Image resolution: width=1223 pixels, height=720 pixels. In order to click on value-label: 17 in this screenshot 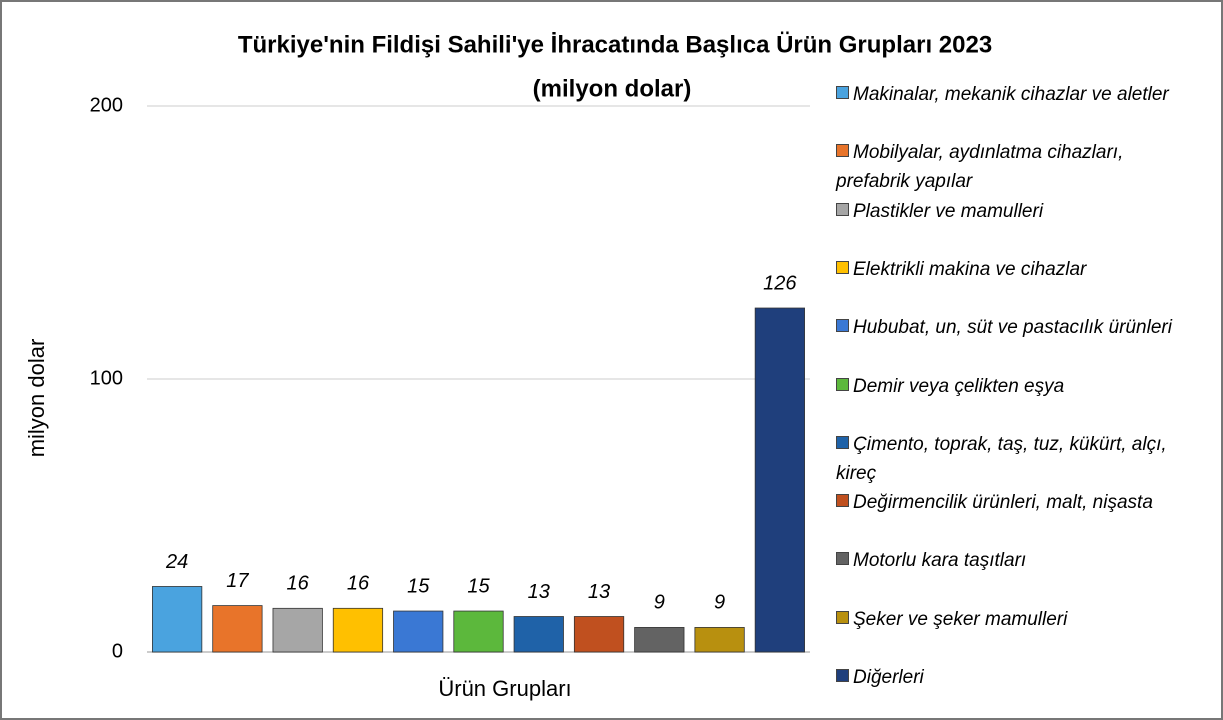, I will do `click(237, 581)`.